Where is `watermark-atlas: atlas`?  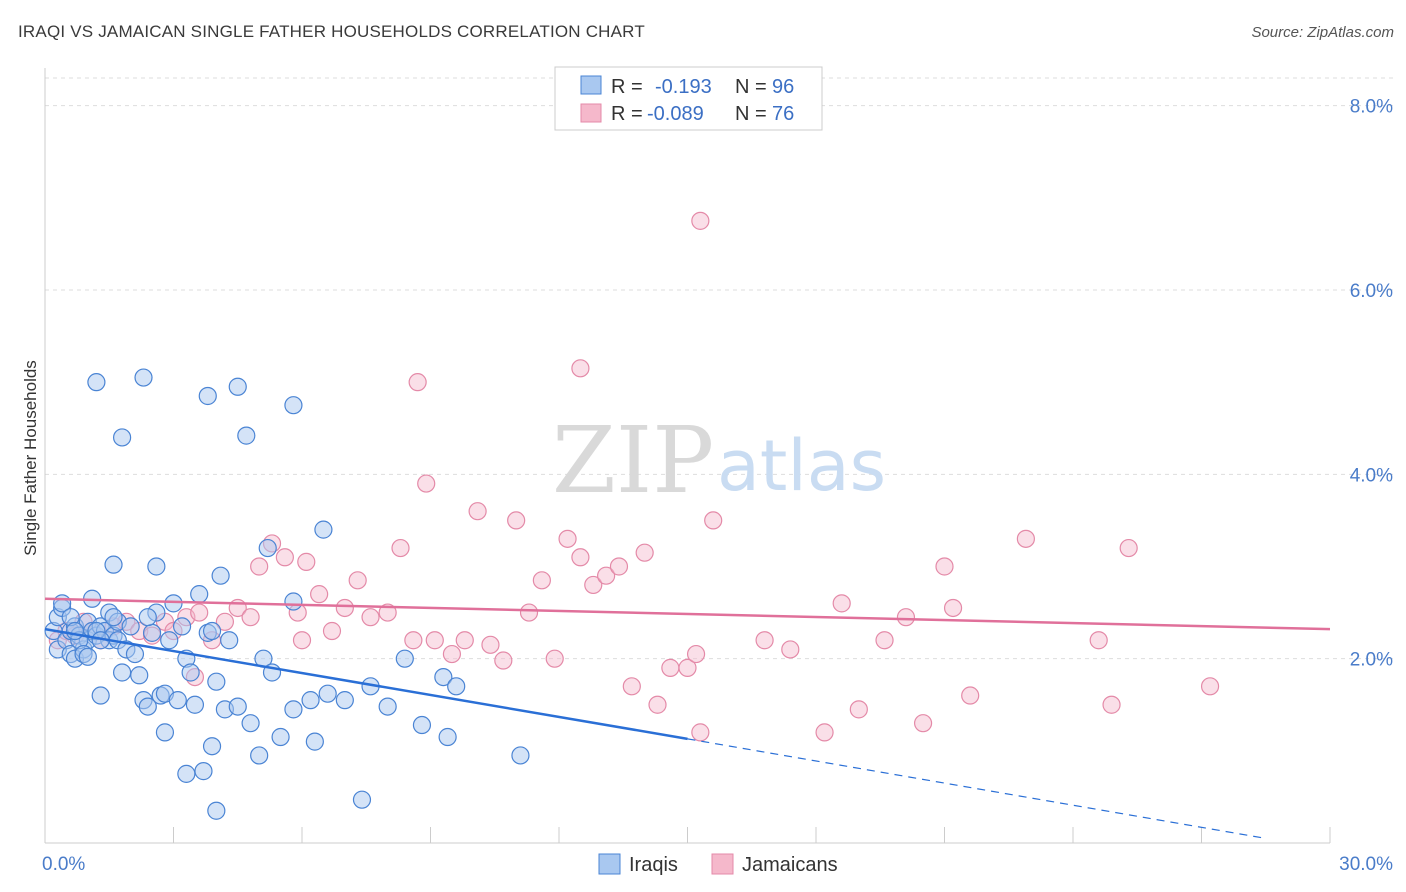
watermark-atlas: atlas is located at coordinates (801, 466).